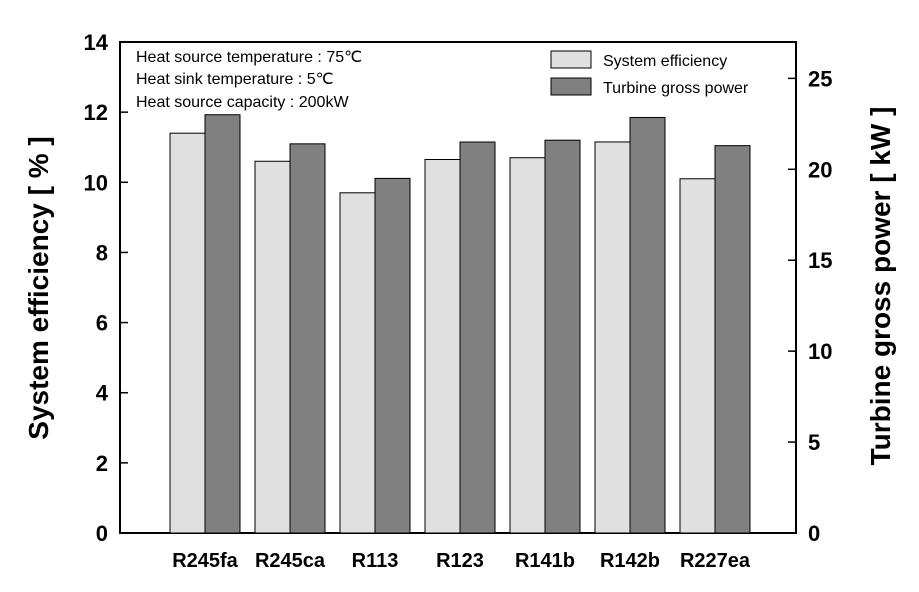 This screenshot has height=592, width=919. What do you see at coordinates (820, 260) in the screenshot?
I see `right-tick-label: 15` at bounding box center [820, 260].